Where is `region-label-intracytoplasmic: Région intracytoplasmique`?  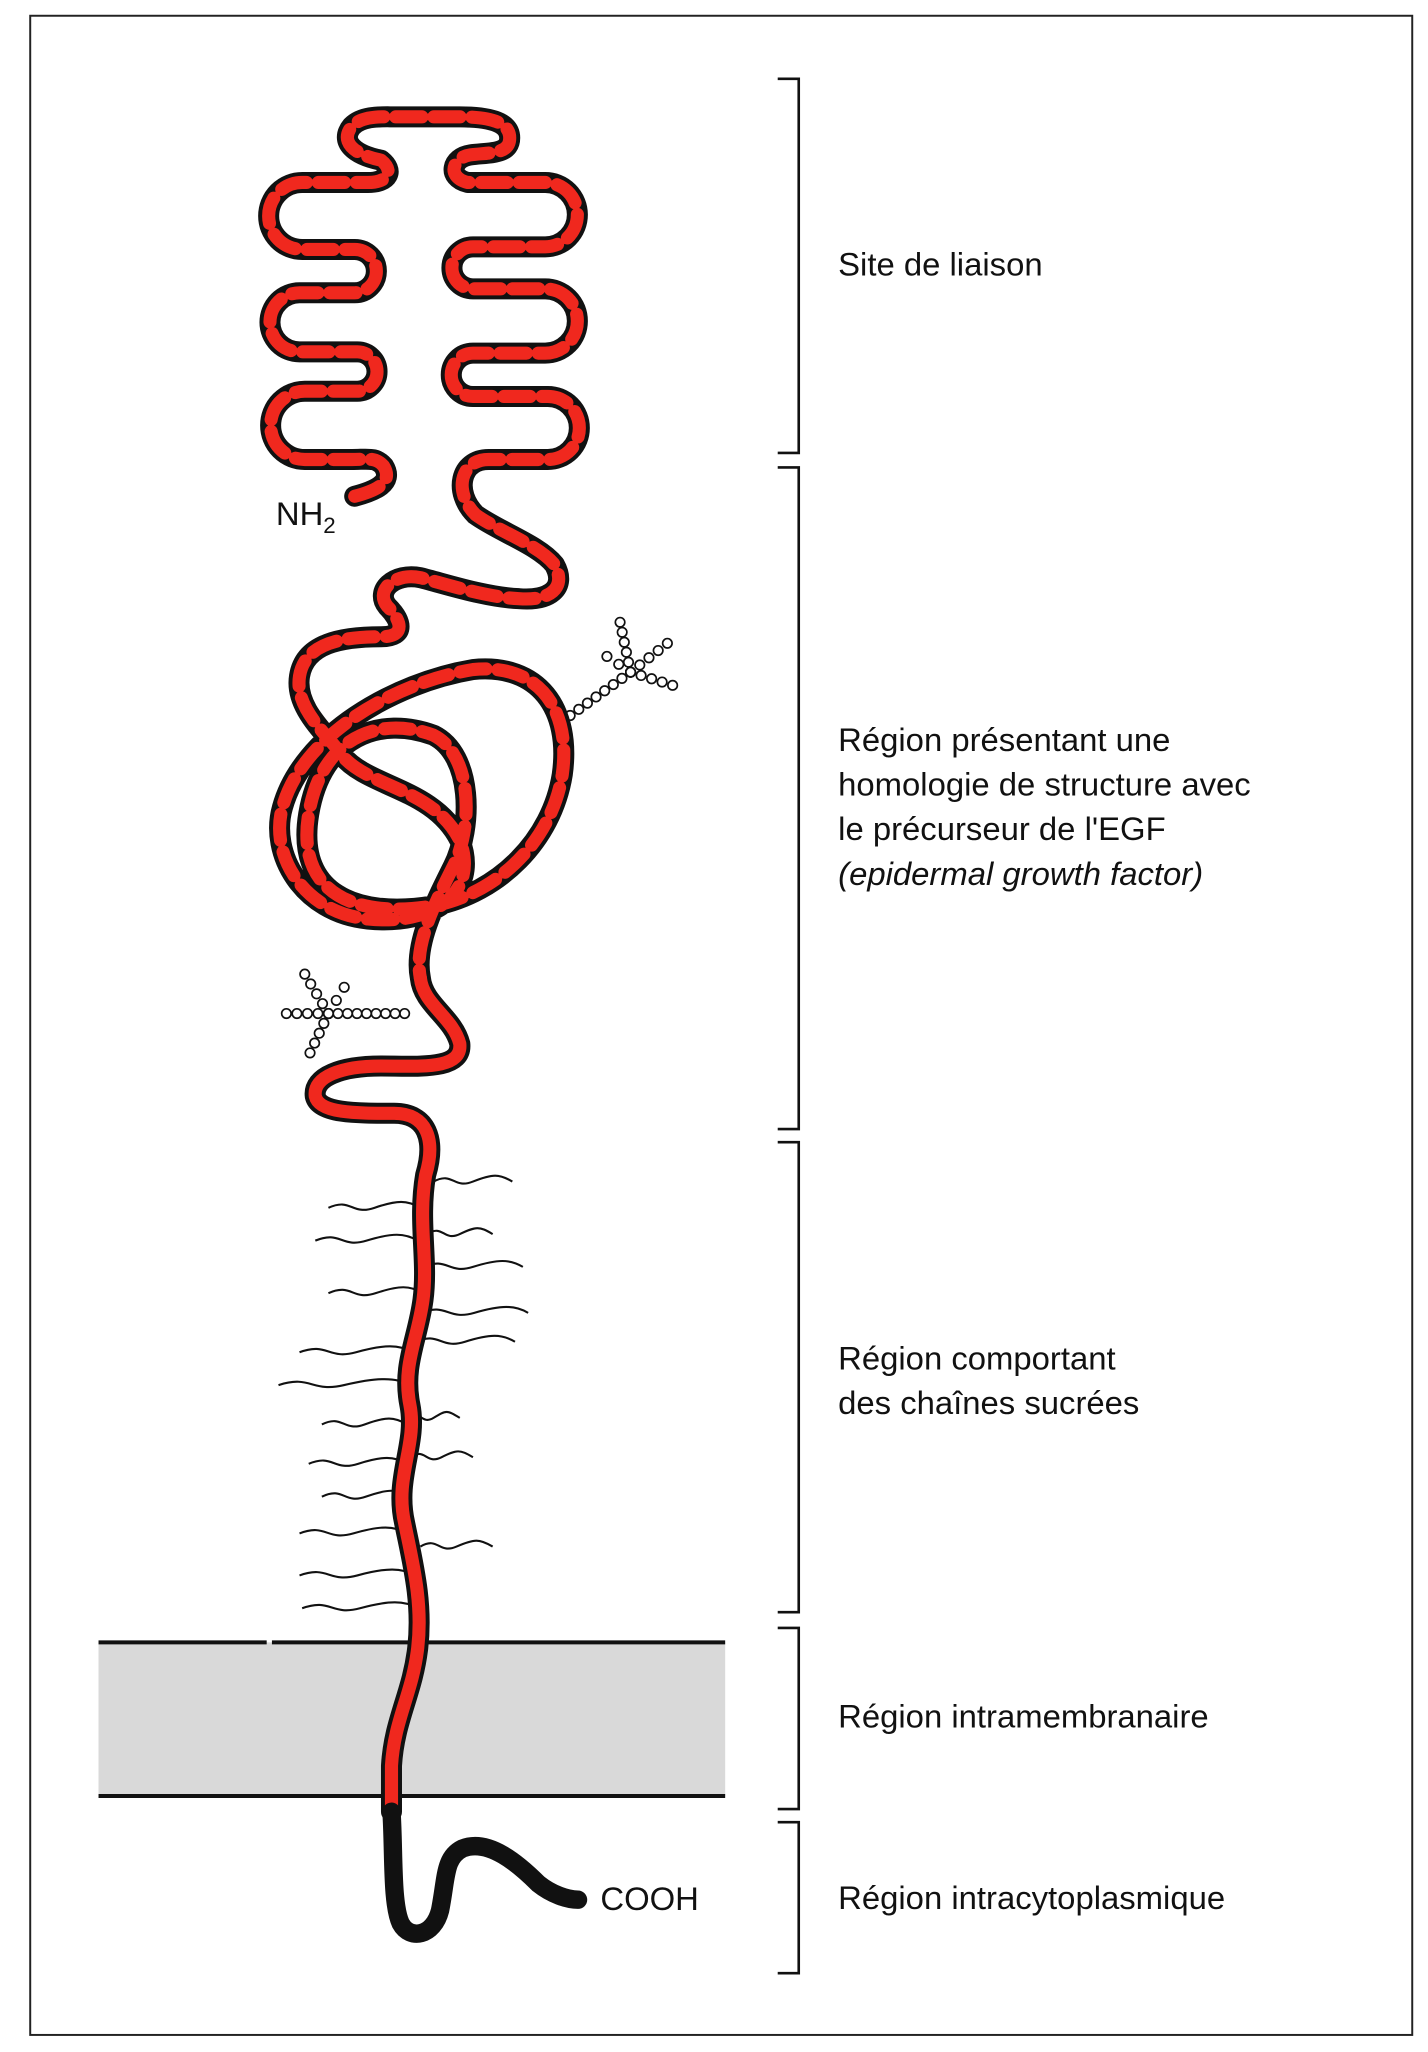
region-label-intracytoplasmic: Région intracytoplasmique is located at coordinates (1031, 1897).